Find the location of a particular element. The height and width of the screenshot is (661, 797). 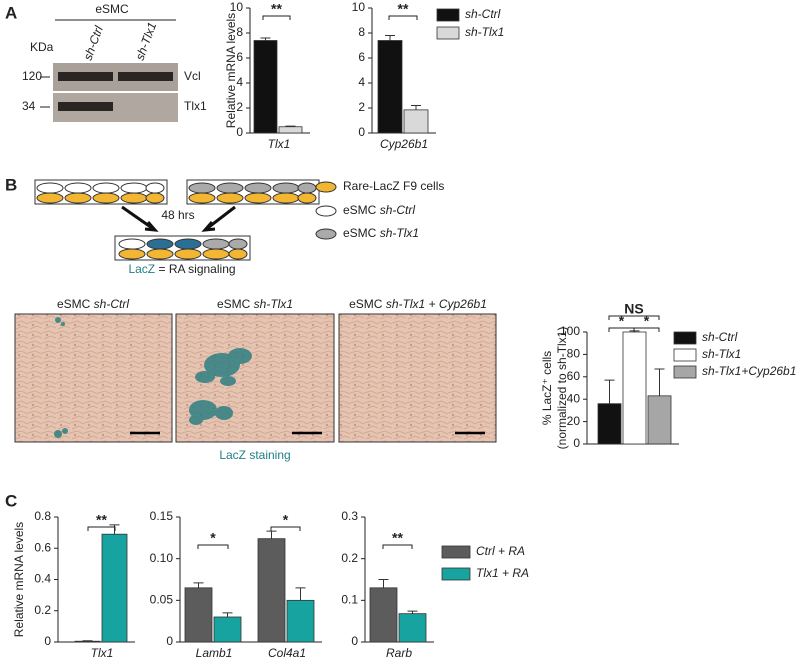

legend-label: Rare-LacZ F9 cells is located at coordinates (393, 186).